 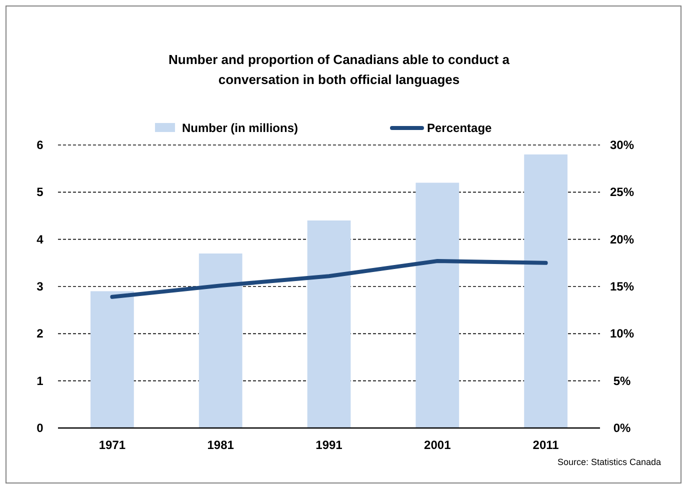 I want to click on x-tick-label: 2011, so click(x=546, y=445).